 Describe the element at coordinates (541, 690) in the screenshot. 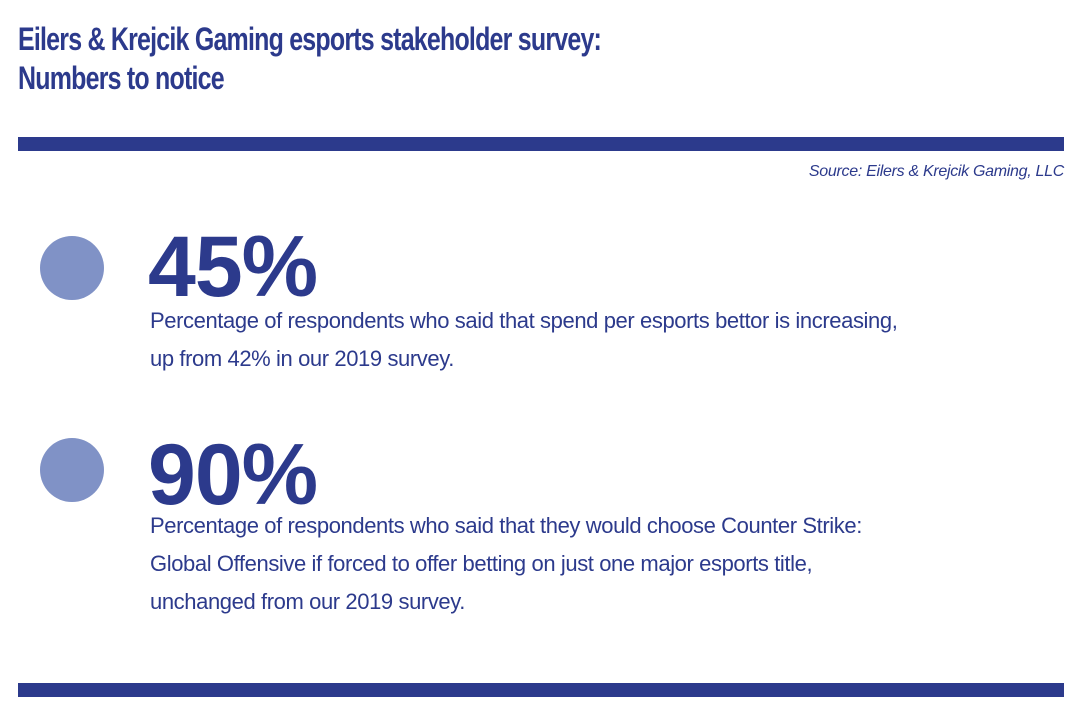

I see `bottom-divider-bar` at that location.